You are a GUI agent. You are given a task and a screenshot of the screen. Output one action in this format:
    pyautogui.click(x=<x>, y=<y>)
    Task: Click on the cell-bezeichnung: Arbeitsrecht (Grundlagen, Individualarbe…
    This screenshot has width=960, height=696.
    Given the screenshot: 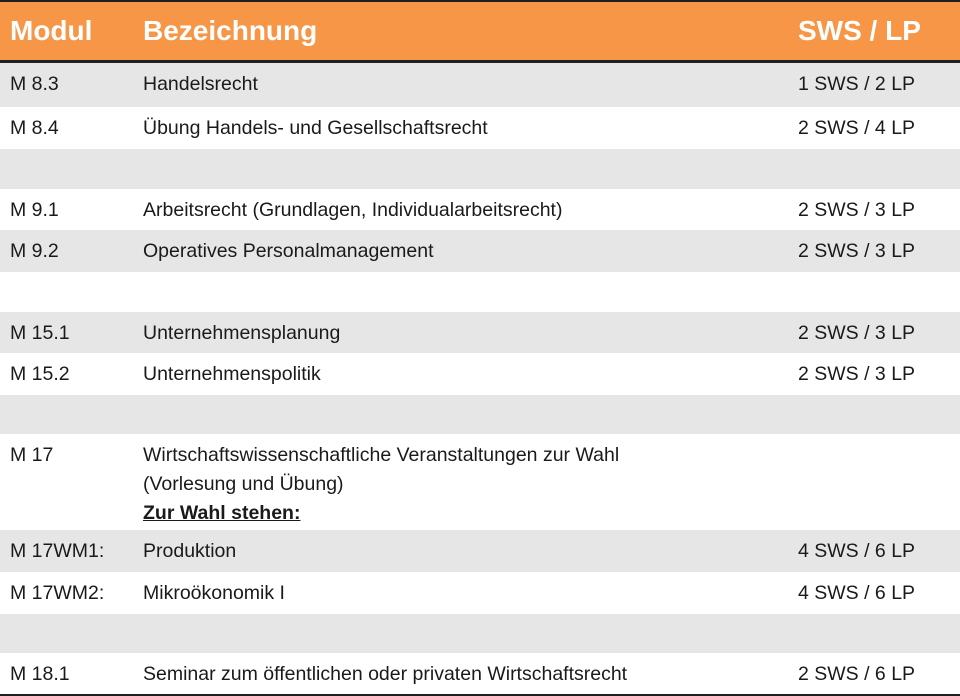 What is the action you would take?
    pyautogui.click(x=353, y=210)
    